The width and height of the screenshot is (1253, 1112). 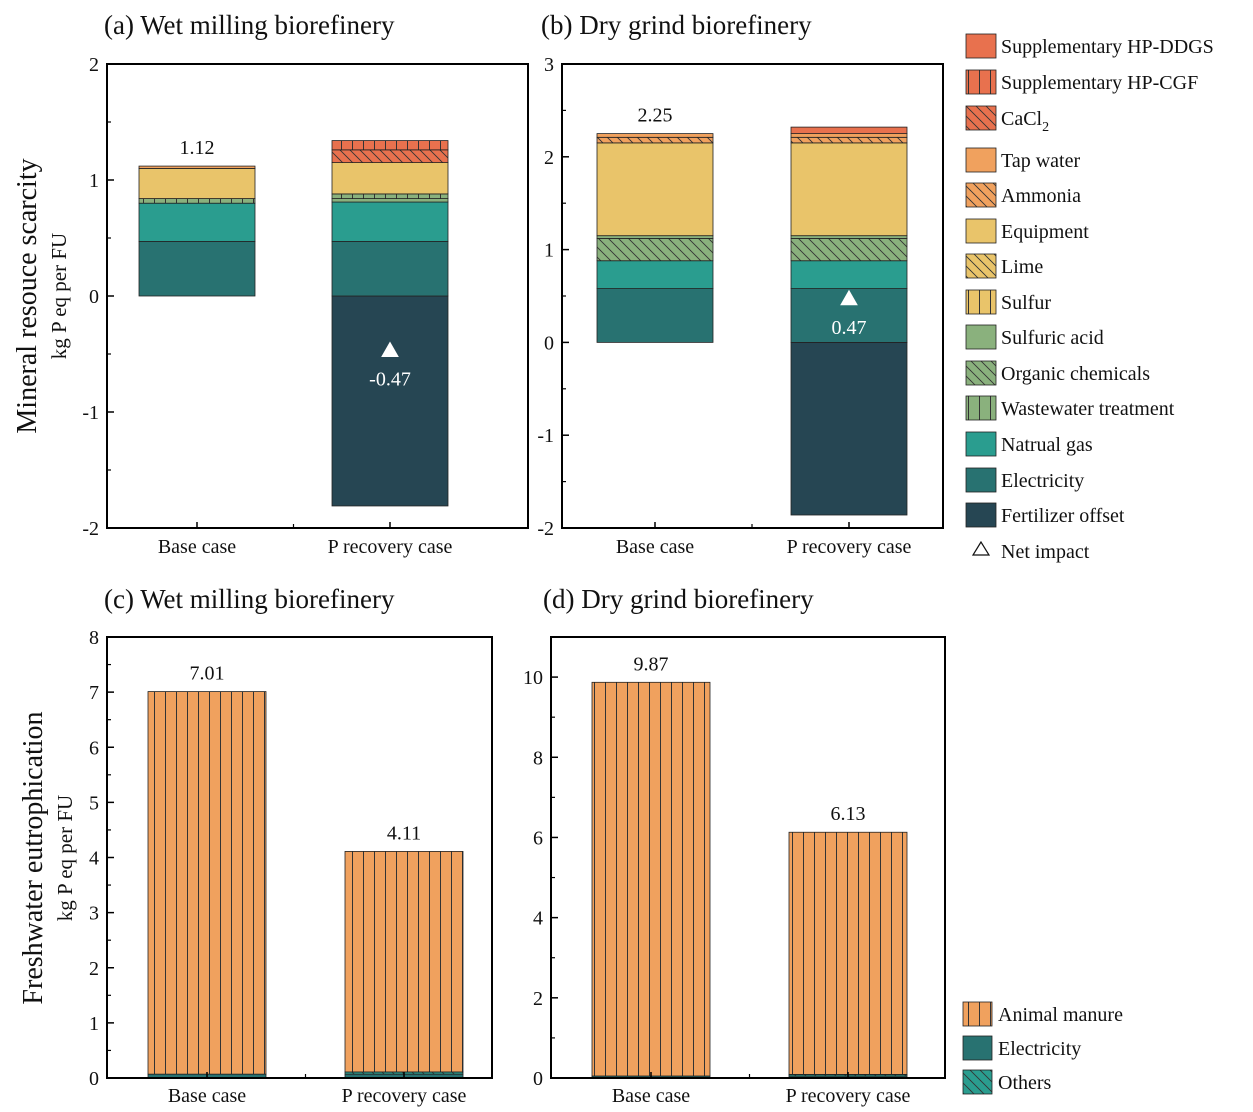 What do you see at coordinates (678, 599) in the screenshot?
I see `panel-title-d: (d) Dry grind biorefinery` at bounding box center [678, 599].